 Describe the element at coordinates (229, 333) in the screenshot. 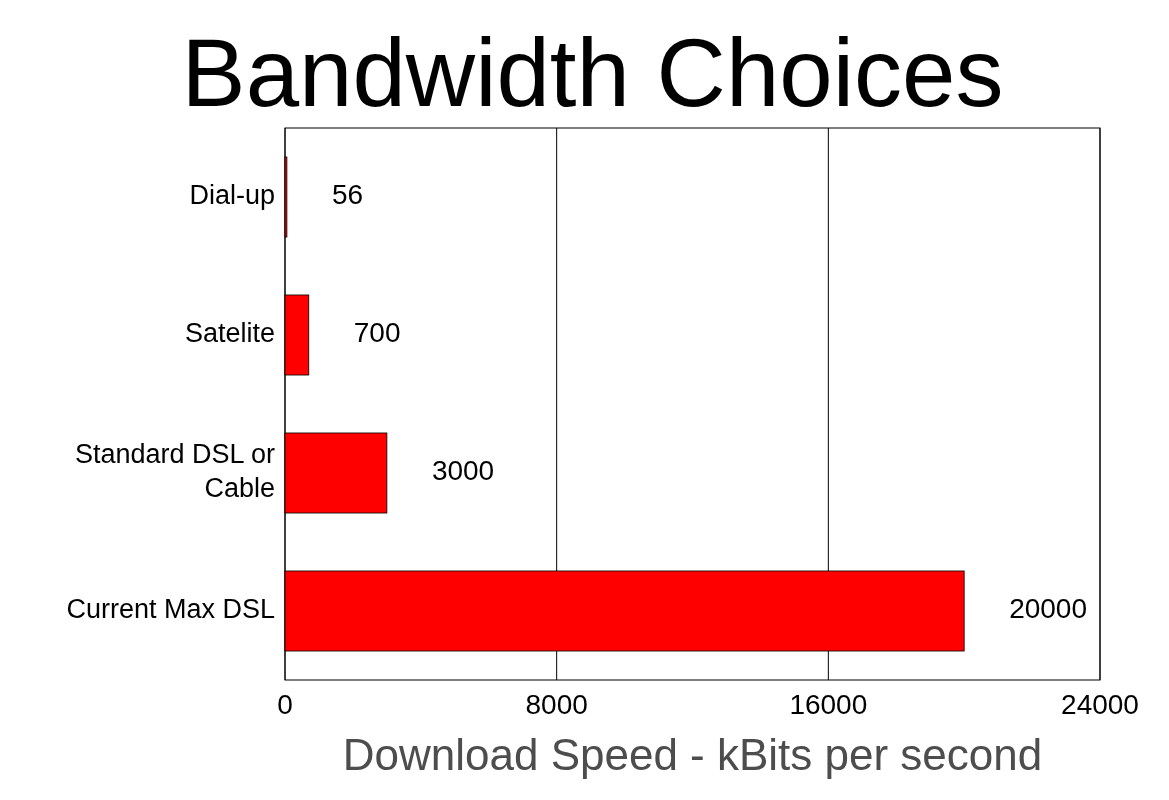

I see `y-tick-label: Satelite` at that location.